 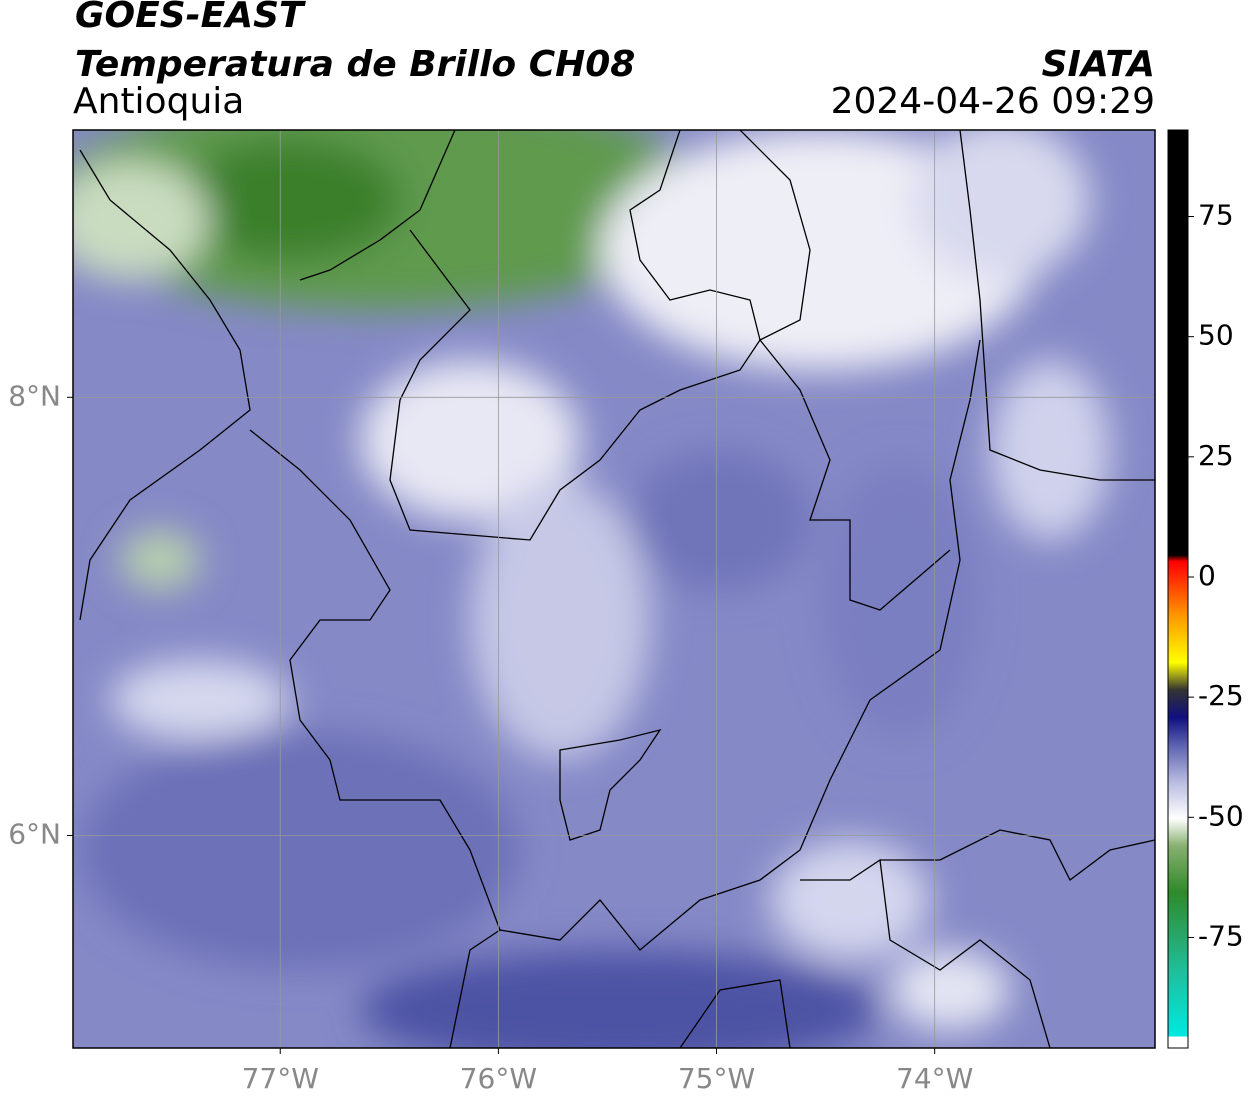 What do you see at coordinates (1178, 589) in the screenshot?
I see `colorbar` at bounding box center [1178, 589].